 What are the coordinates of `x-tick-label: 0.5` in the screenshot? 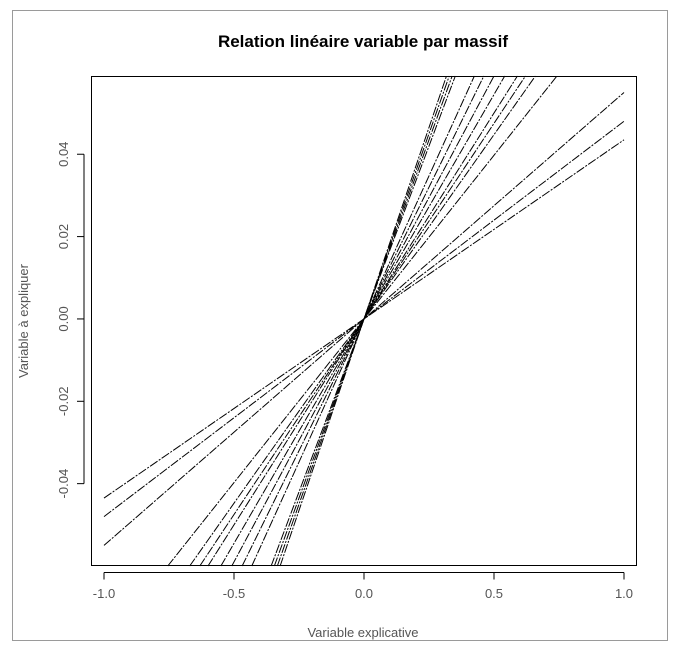 It's located at (494, 593).